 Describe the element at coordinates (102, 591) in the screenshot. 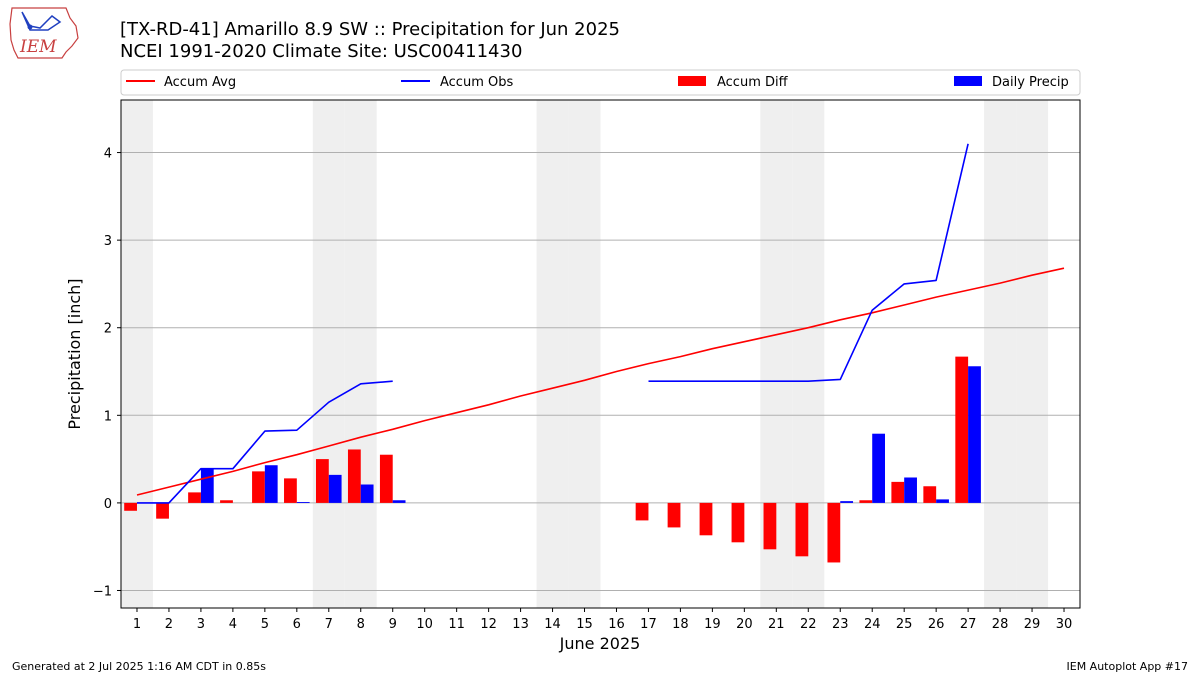

I see `y-tick-label--1: −1` at that location.